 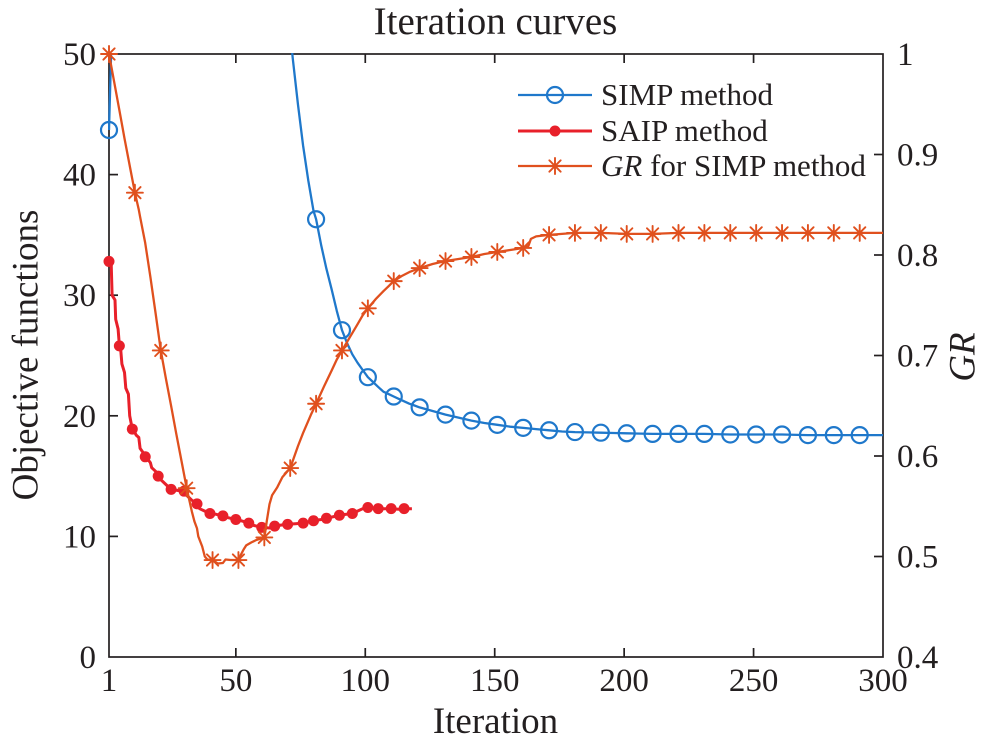 I want to click on y-right-axis-label: GR, so click(x=963, y=357).